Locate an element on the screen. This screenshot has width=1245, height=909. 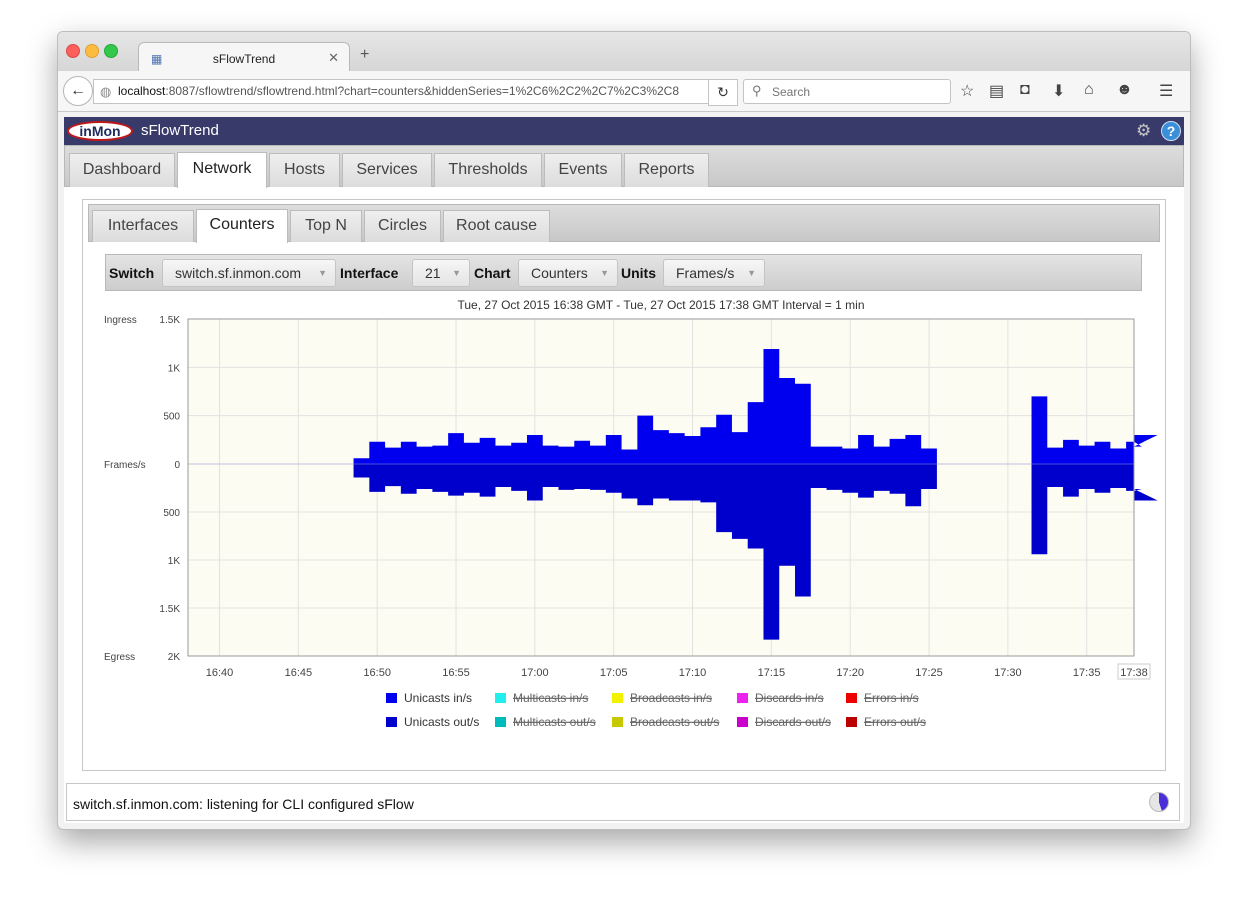
legend-entry: Errors out/s is located at coordinates (895, 722).